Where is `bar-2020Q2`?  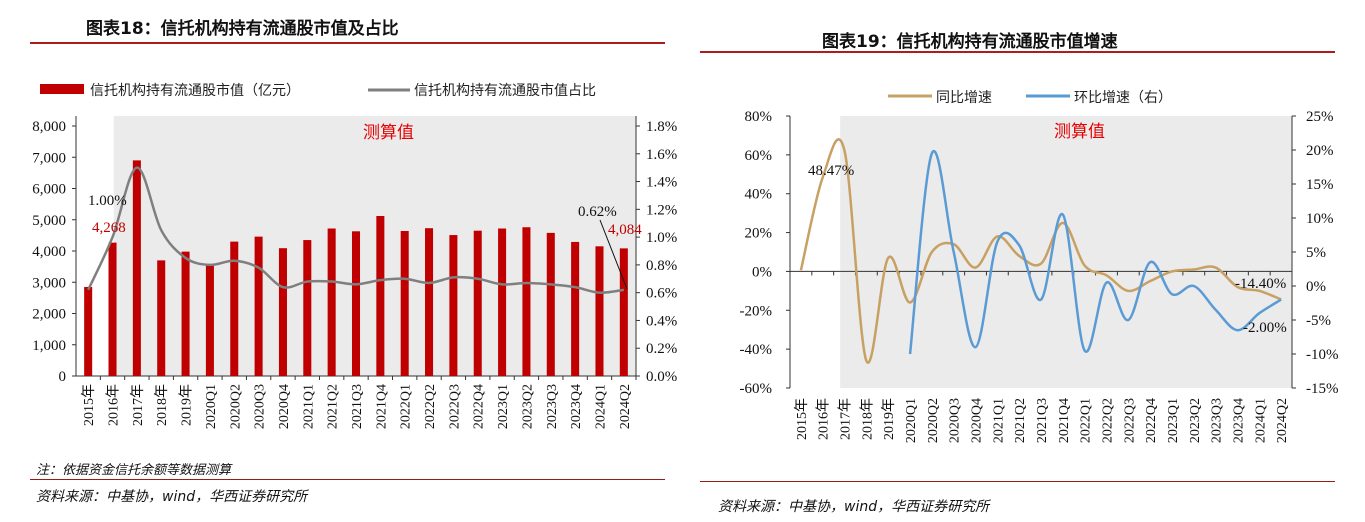 bar-2020Q2 is located at coordinates (234, 308).